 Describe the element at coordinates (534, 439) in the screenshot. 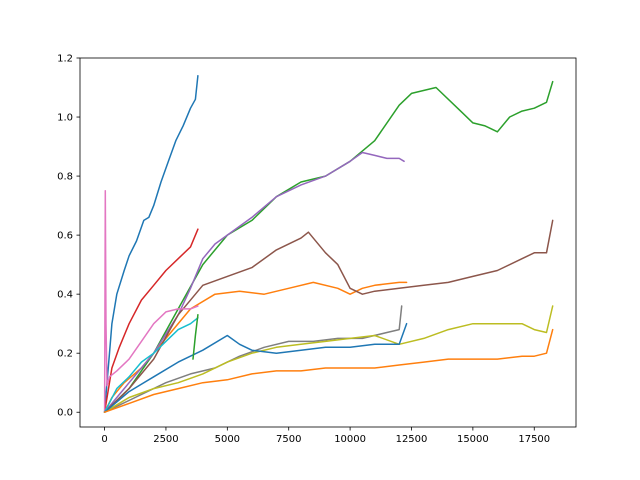

I see `x-tick-label: 17500` at that location.